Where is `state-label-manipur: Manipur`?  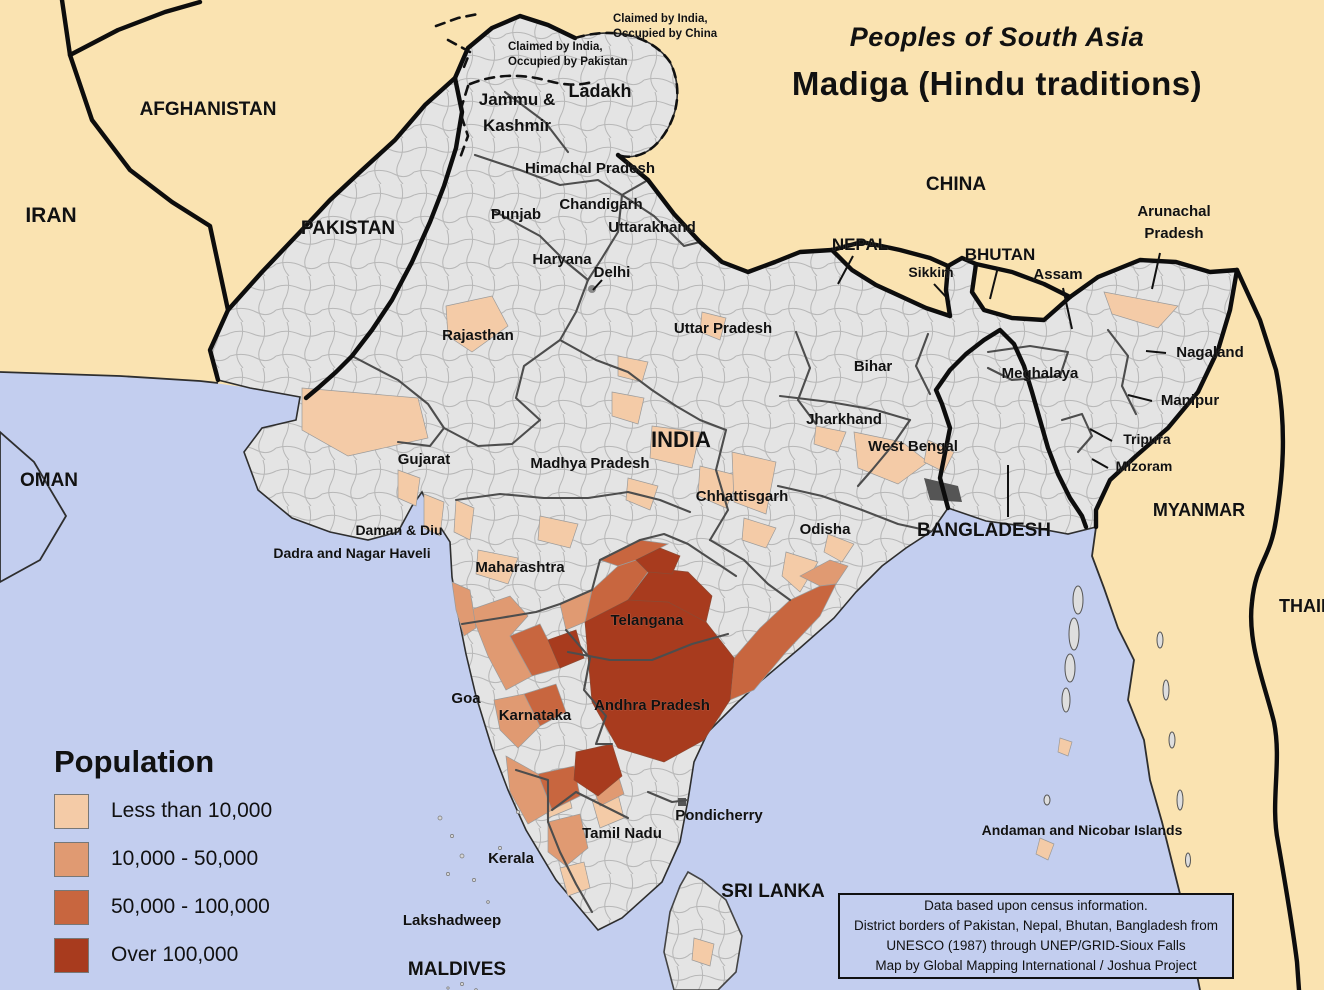
state-label-manipur: Manipur is located at coordinates (1190, 400).